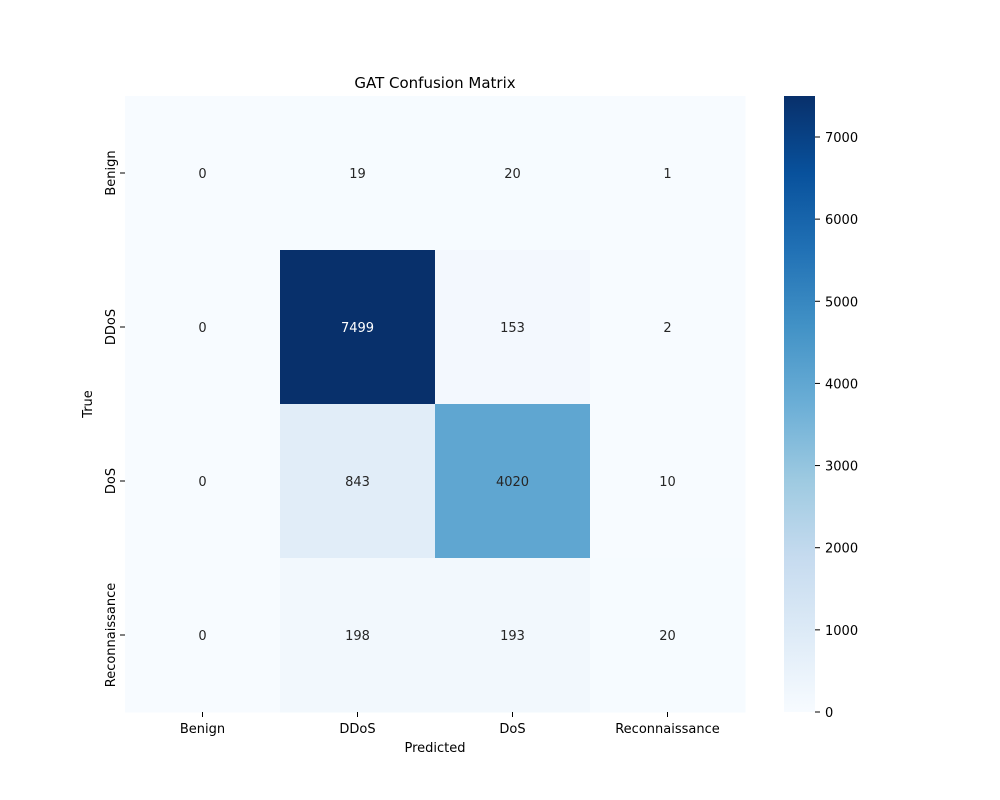 Image resolution: width=1000 pixels, height=800 pixels. I want to click on colorbar-tick-label: 7000, so click(841, 138).